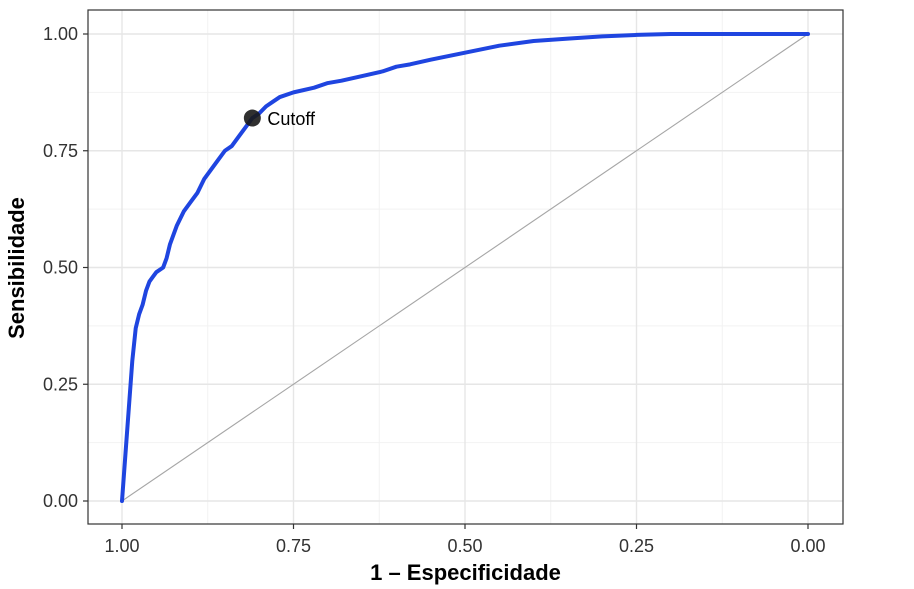 Image resolution: width=914 pixels, height=589 pixels. What do you see at coordinates (464, 546) in the screenshot?
I see `x-tick-label-2: 0.50` at bounding box center [464, 546].